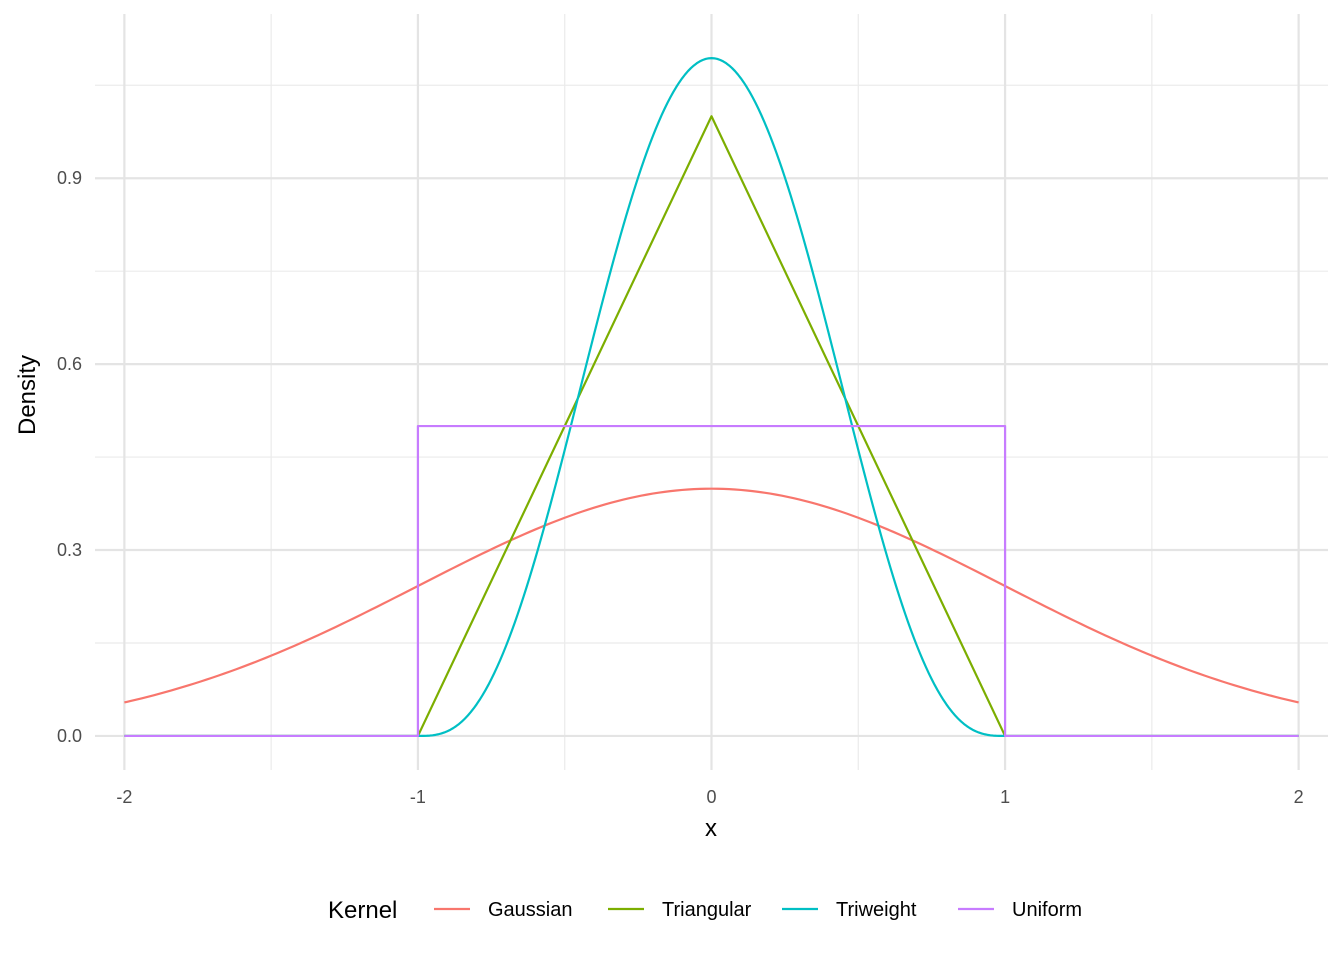  Describe the element at coordinates (1005, 797) in the screenshot. I see `x-tick-label: 1` at that location.